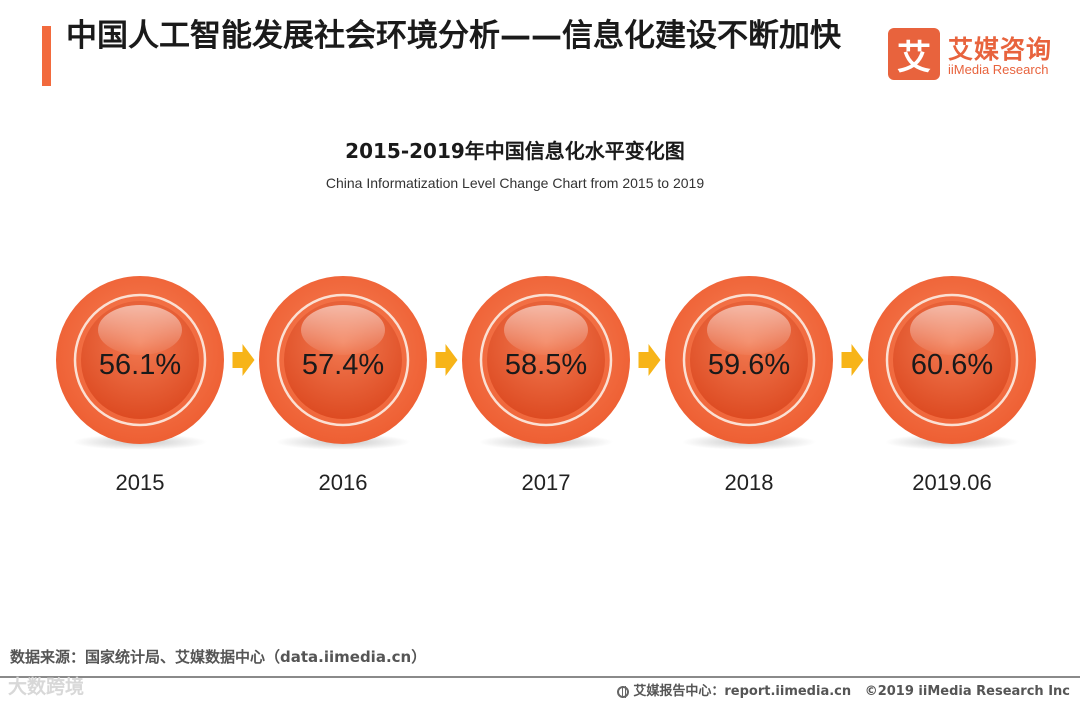 The image size is (1080, 702). I want to click on logo-mark-icon: 艾, so click(914, 54).